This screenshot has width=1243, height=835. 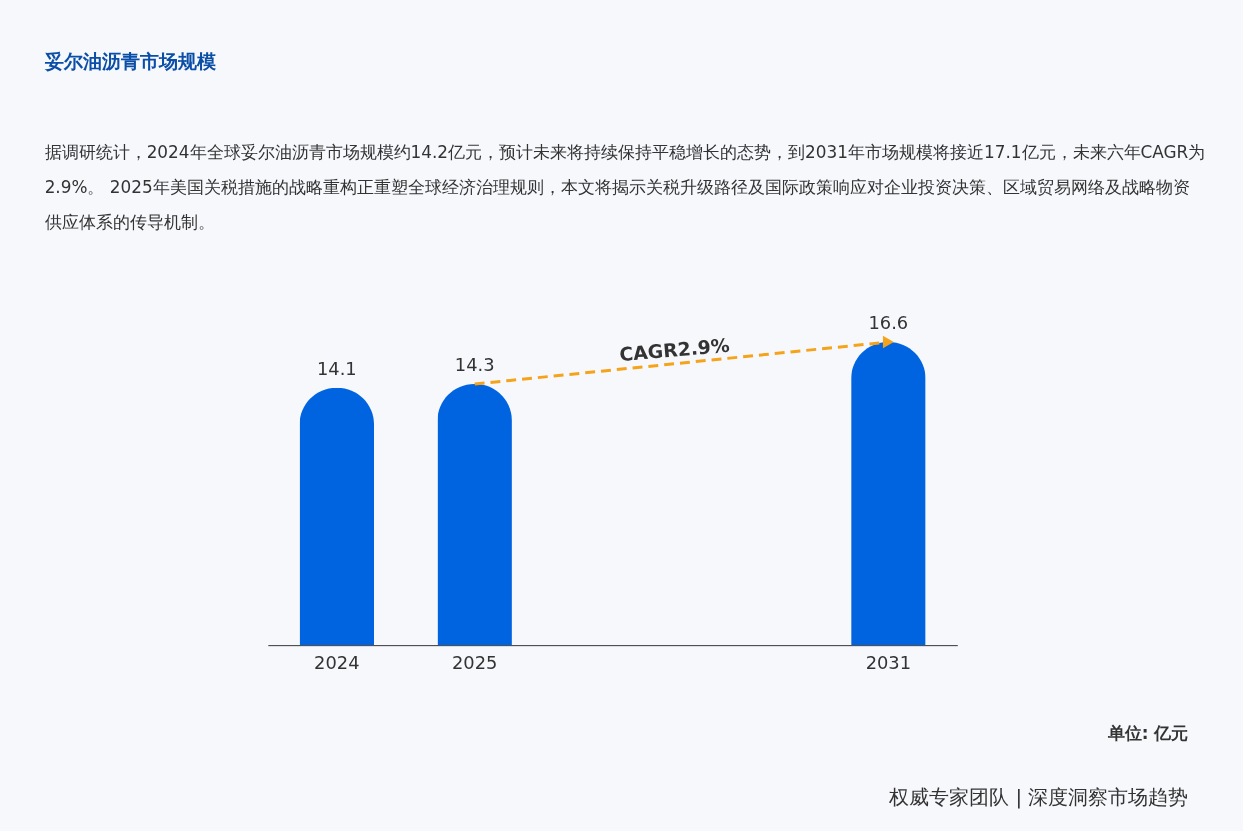 What do you see at coordinates (625, 187) in the screenshot?
I see `chart-subtitle: 据调研统计，2024年全球妥尔油沥青市场规模约14.2亿元，预计未来将持续保持平稳增长的态势，到2031年市场规模将接近17.1亿元，未来六年CAGR为2.9%。 2025年美国关税措施的战略重构正重塑全球经济治理规则，本文将揭示关税升级路径及国际政策响应对企业投资决策、区域贸易网络及战略物资供应体系的传导机制。` at bounding box center [625, 187].